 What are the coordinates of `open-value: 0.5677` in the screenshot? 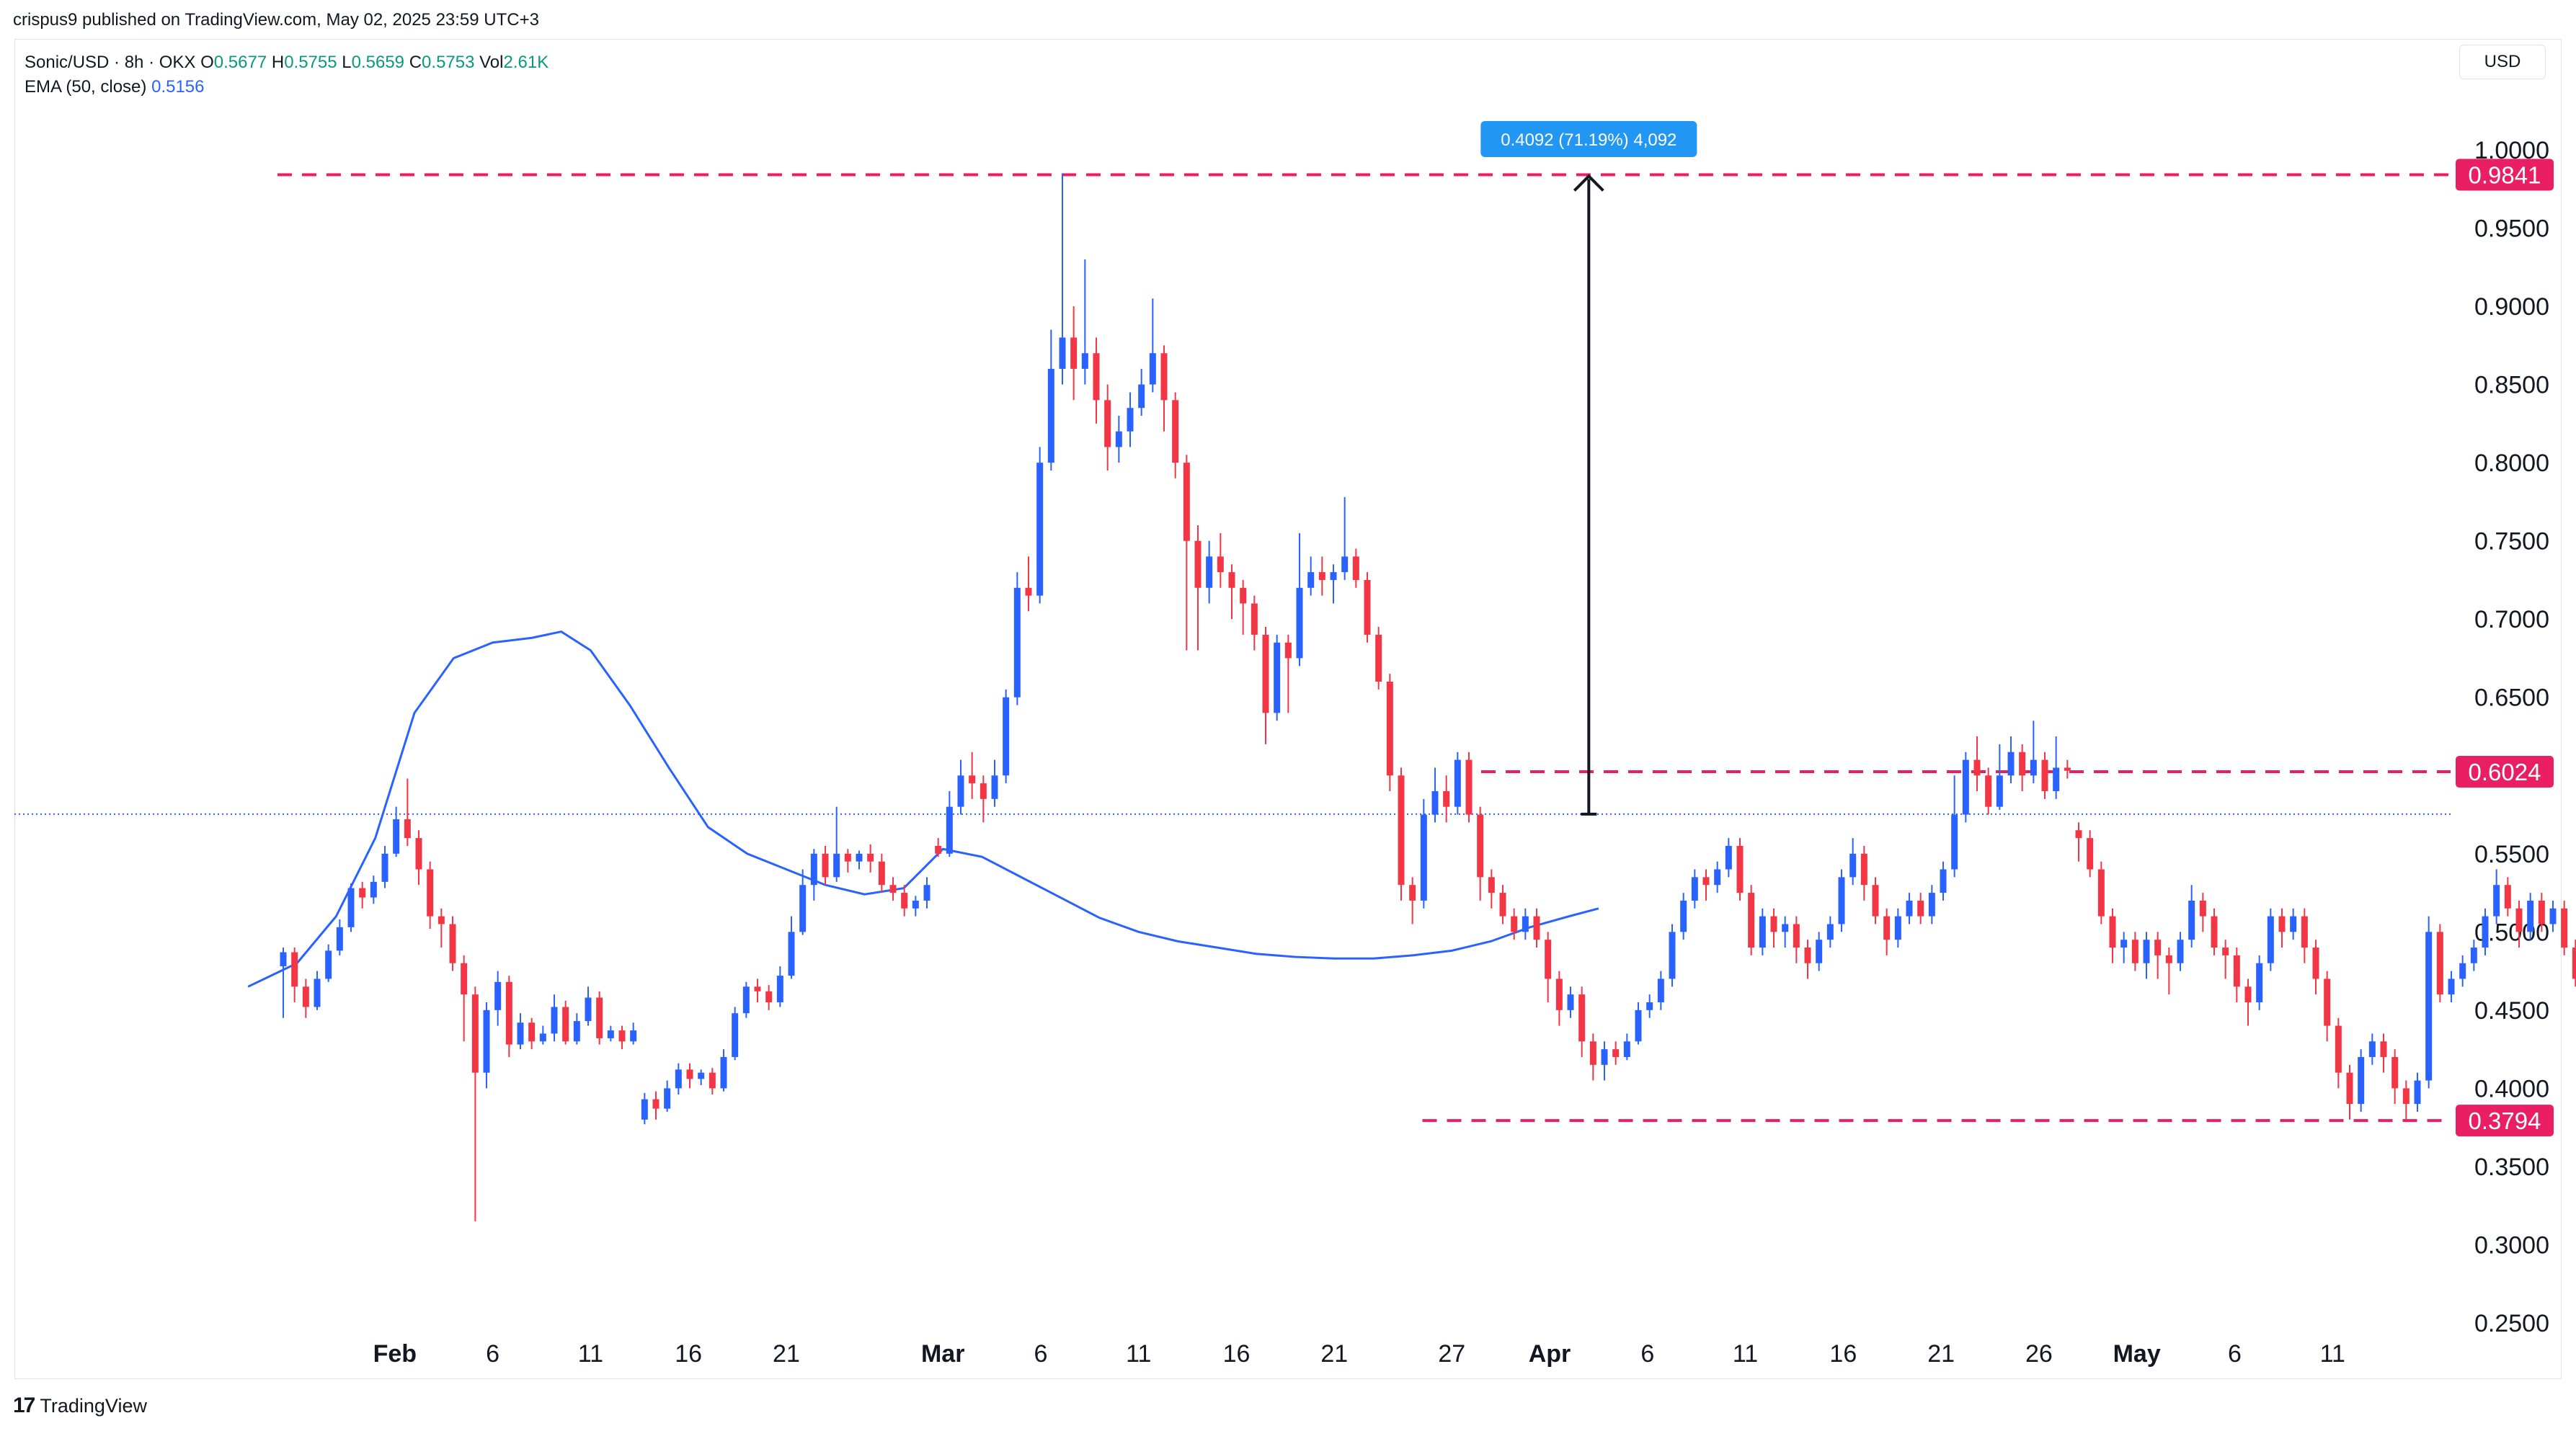 It's located at (240, 62).